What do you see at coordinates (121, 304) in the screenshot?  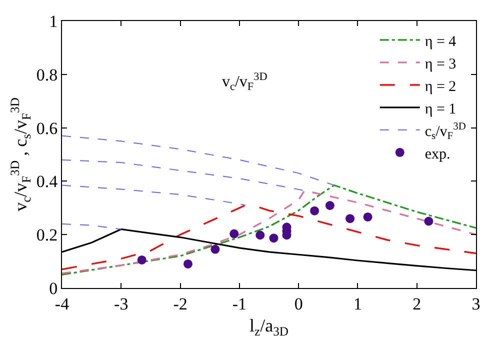 I see `x-tick-label: -3` at bounding box center [121, 304].